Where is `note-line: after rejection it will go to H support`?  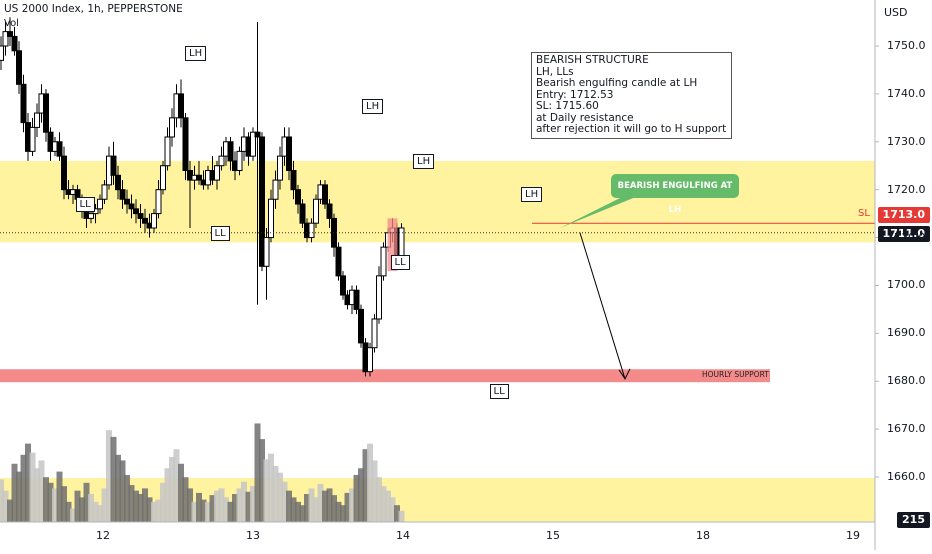
note-line: after rejection it will go to H support is located at coordinates (631, 129).